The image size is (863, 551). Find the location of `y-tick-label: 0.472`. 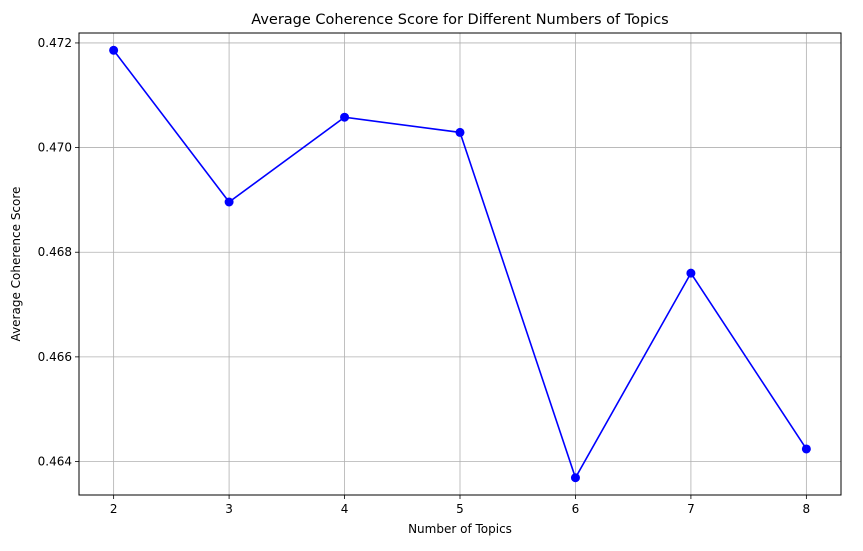

y-tick-label: 0.472 is located at coordinates (55, 43).